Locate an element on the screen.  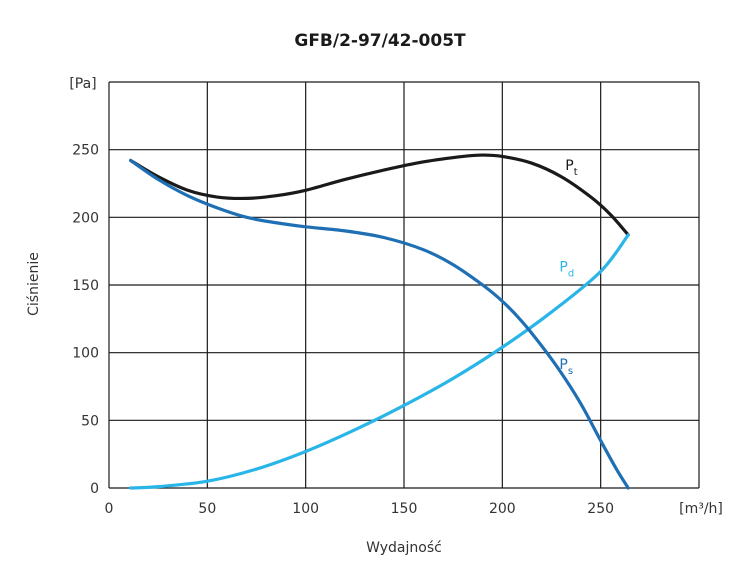
x-tick-label: 150 is located at coordinates (404, 509).